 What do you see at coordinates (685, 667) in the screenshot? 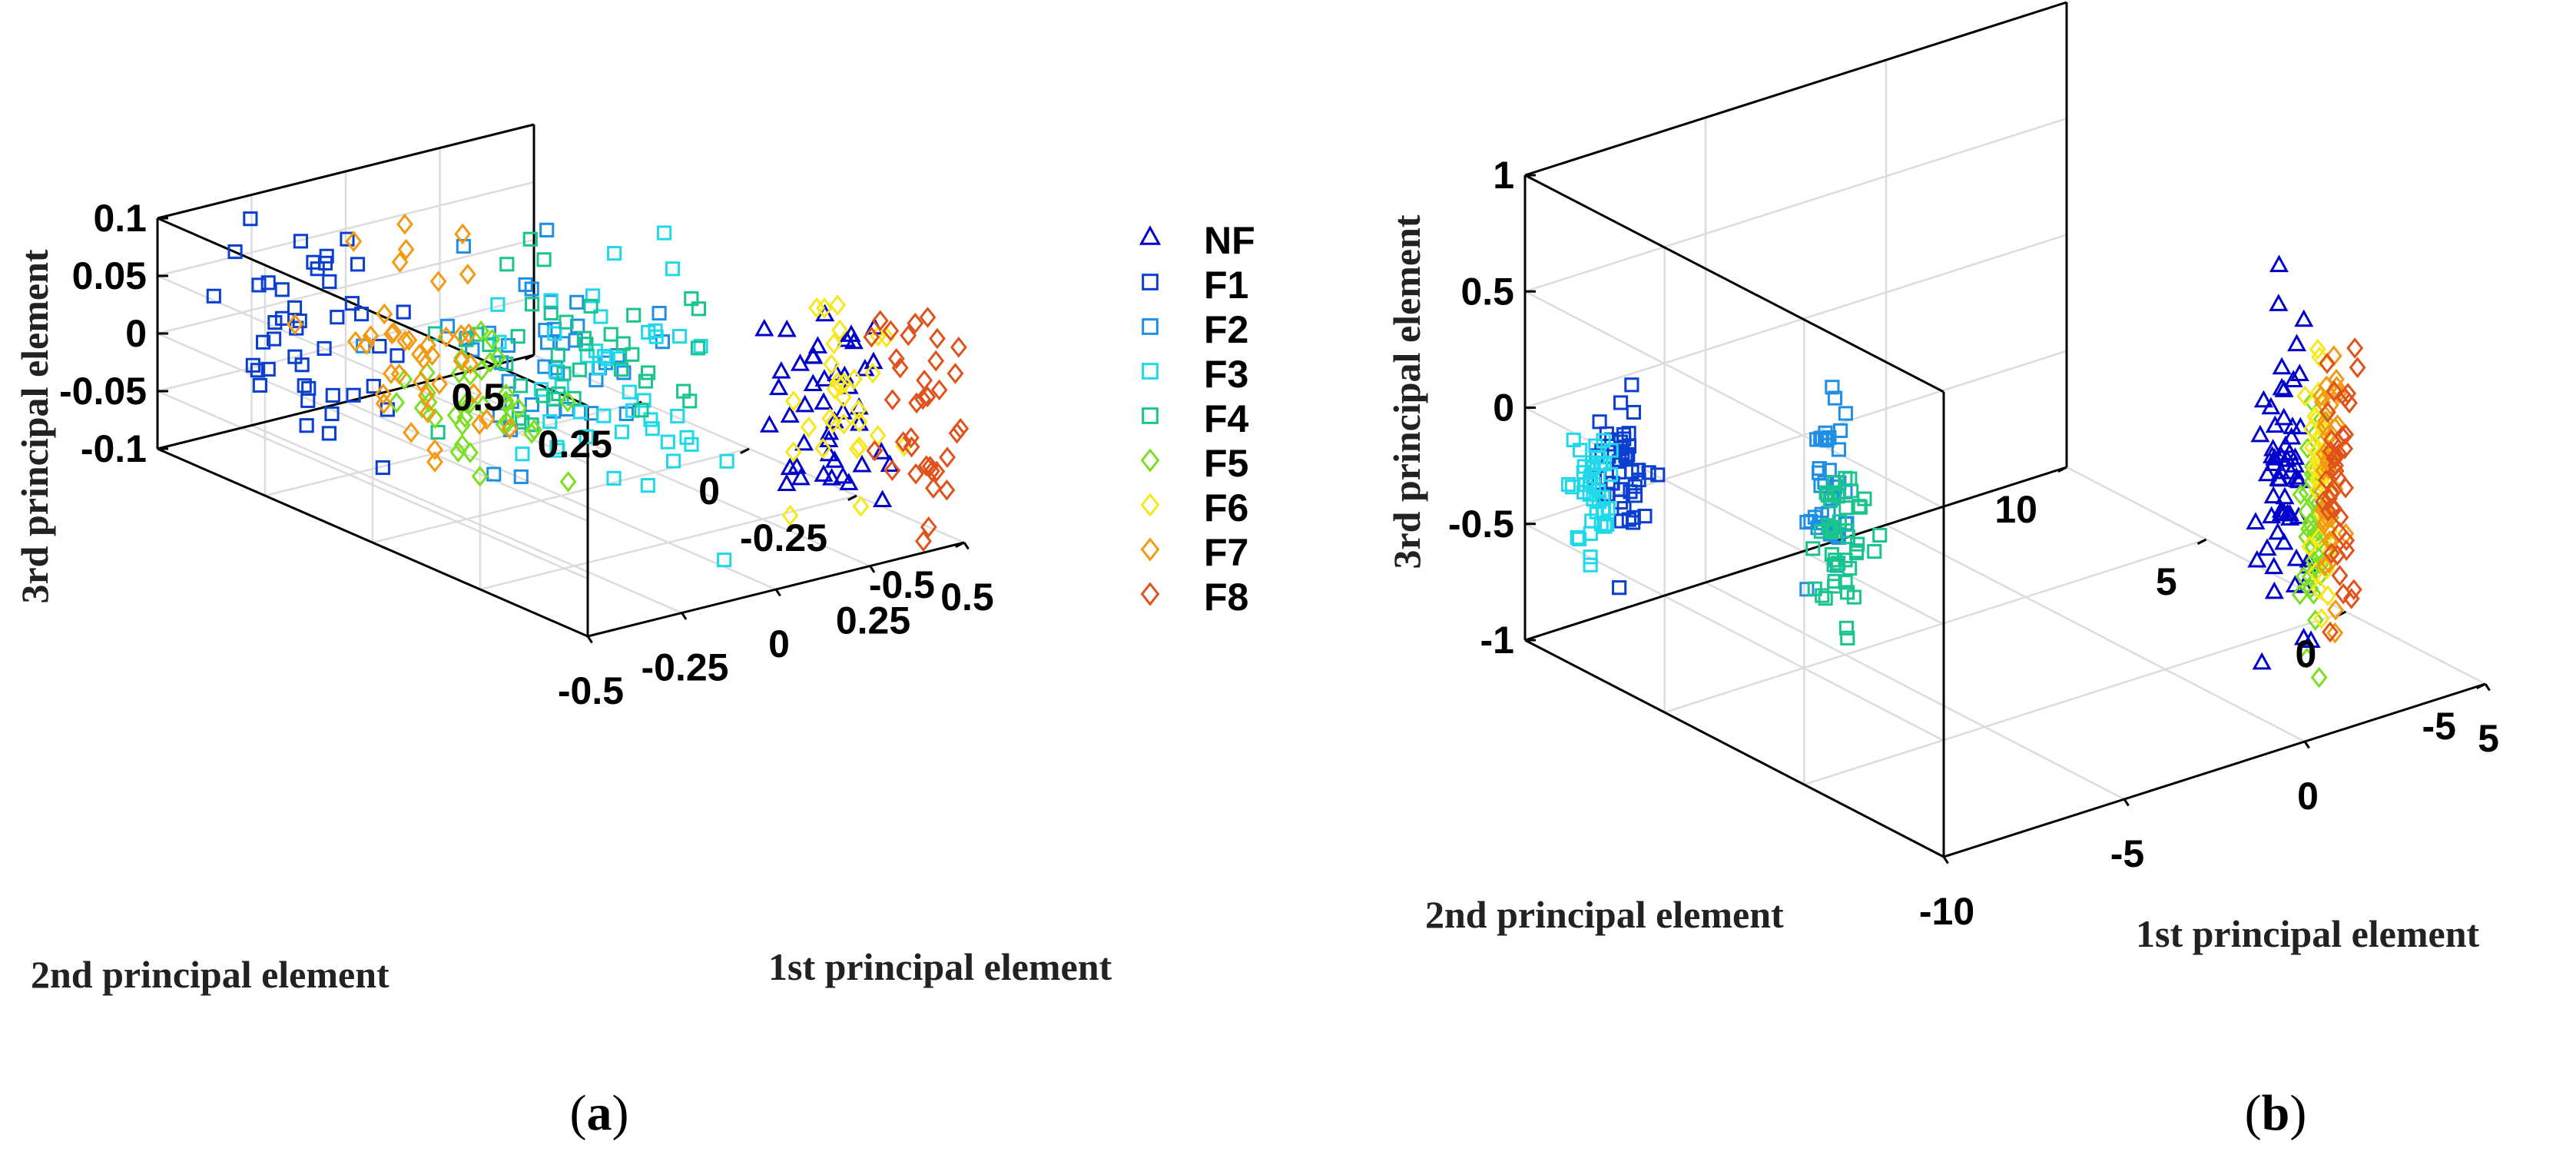
I see `x-tick-label: -0.25` at bounding box center [685, 667].